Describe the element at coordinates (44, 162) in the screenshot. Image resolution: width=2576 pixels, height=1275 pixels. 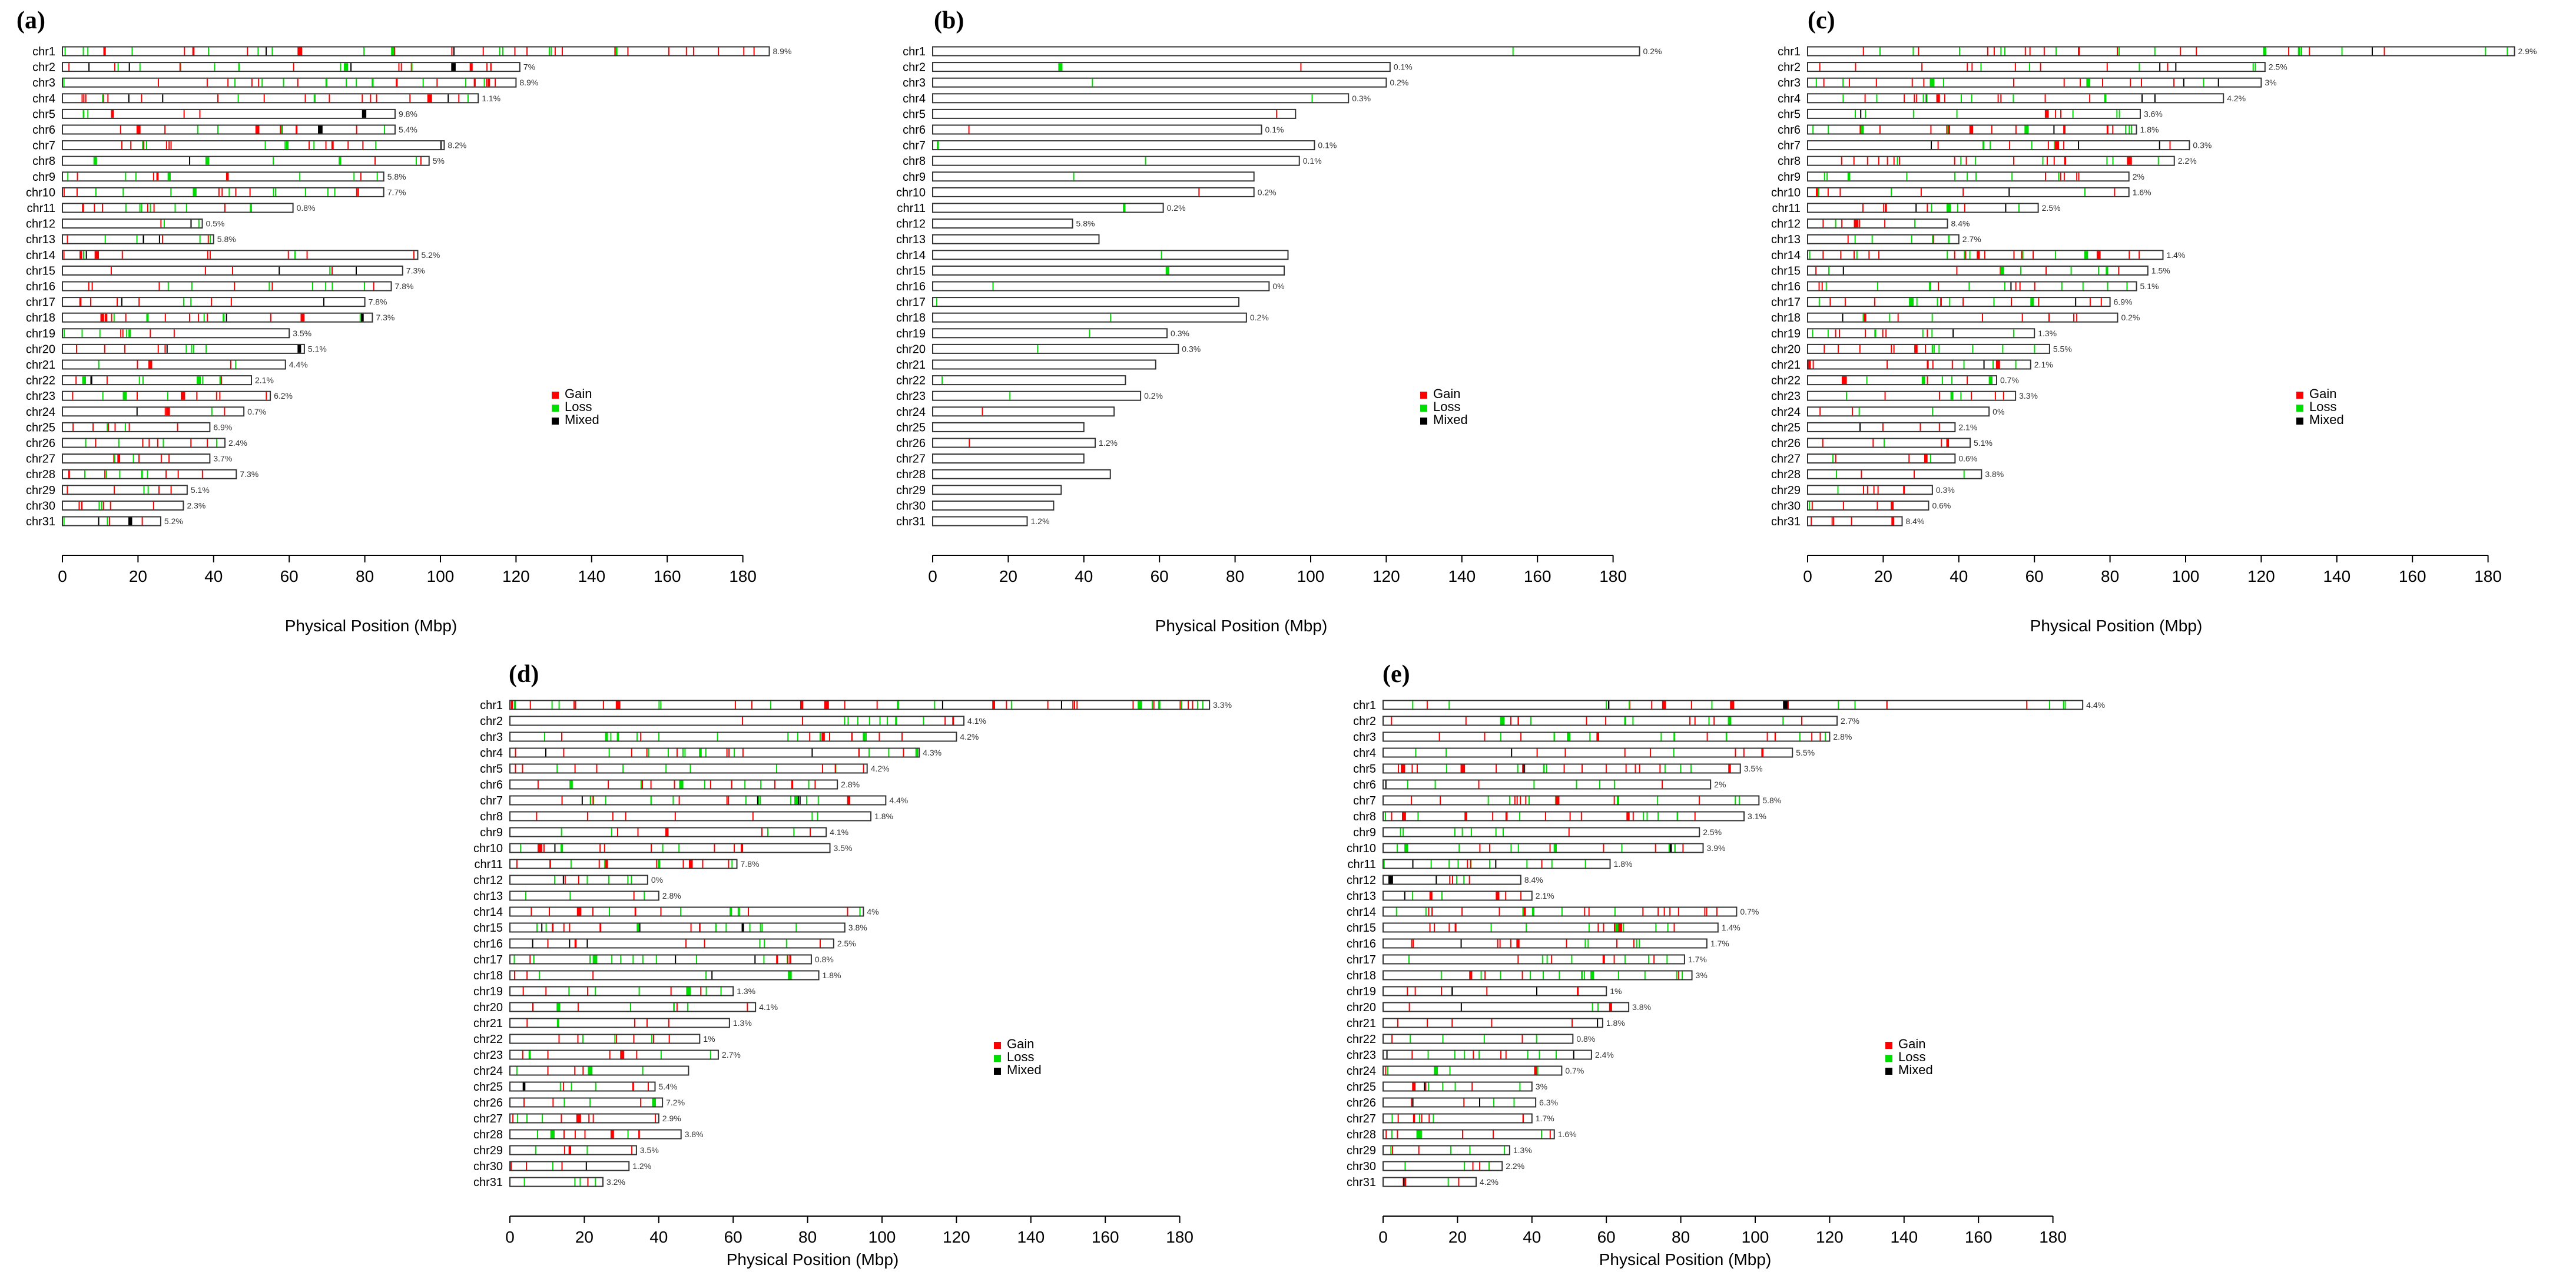
I see `chromosome-label: chr8` at that location.